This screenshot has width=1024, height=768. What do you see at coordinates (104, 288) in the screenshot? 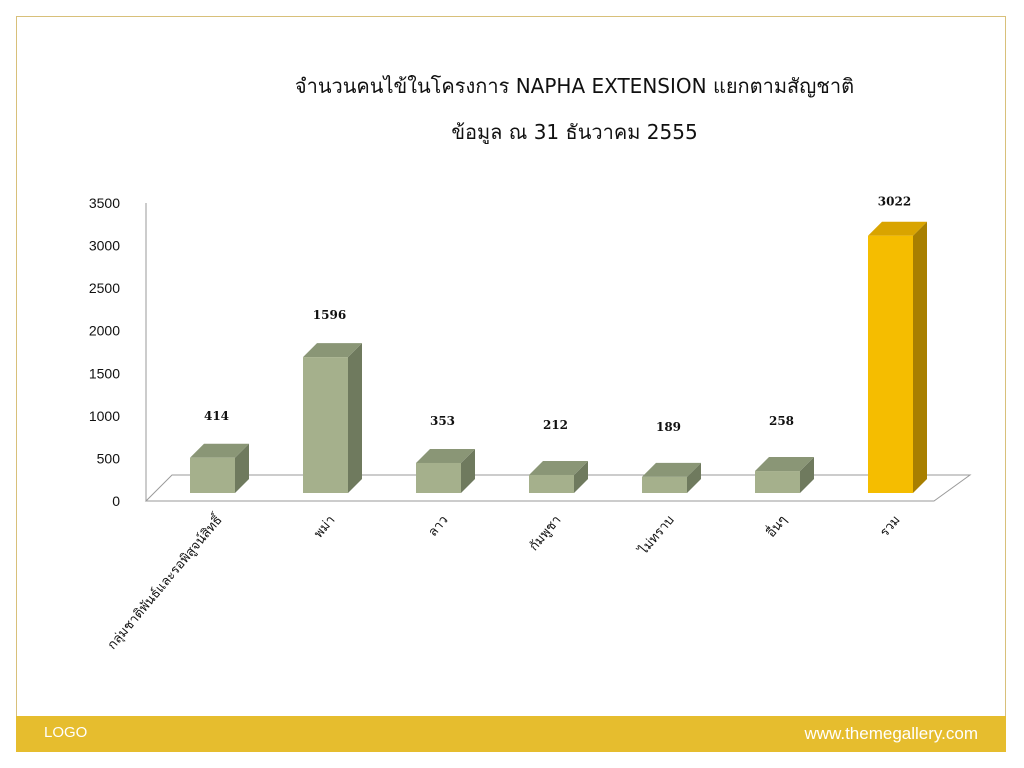
I see `y-tick-label: 2500` at bounding box center [104, 288].